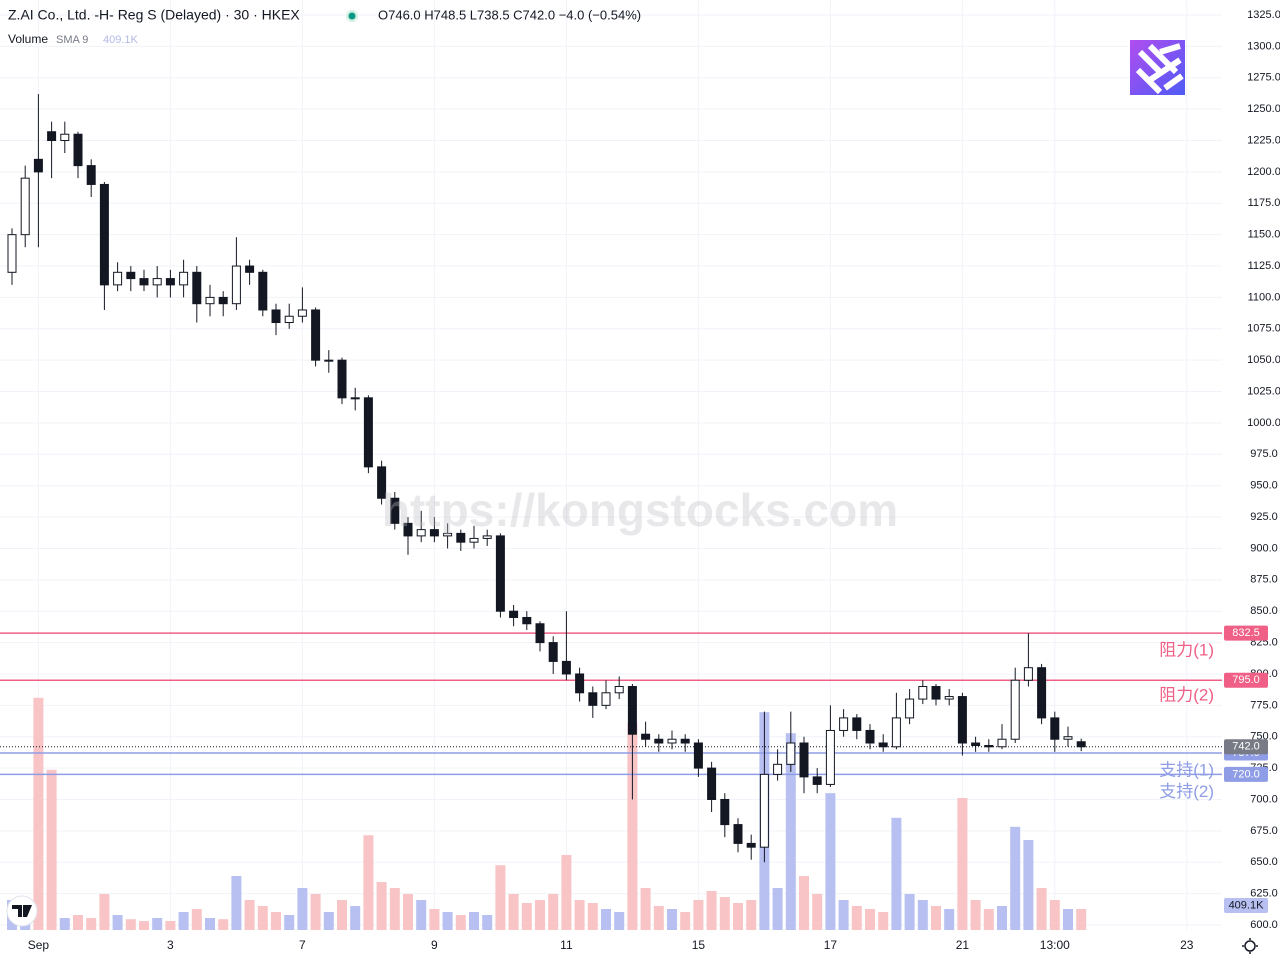  I want to click on y-tick-label: 1100.0, so click(1264, 297).